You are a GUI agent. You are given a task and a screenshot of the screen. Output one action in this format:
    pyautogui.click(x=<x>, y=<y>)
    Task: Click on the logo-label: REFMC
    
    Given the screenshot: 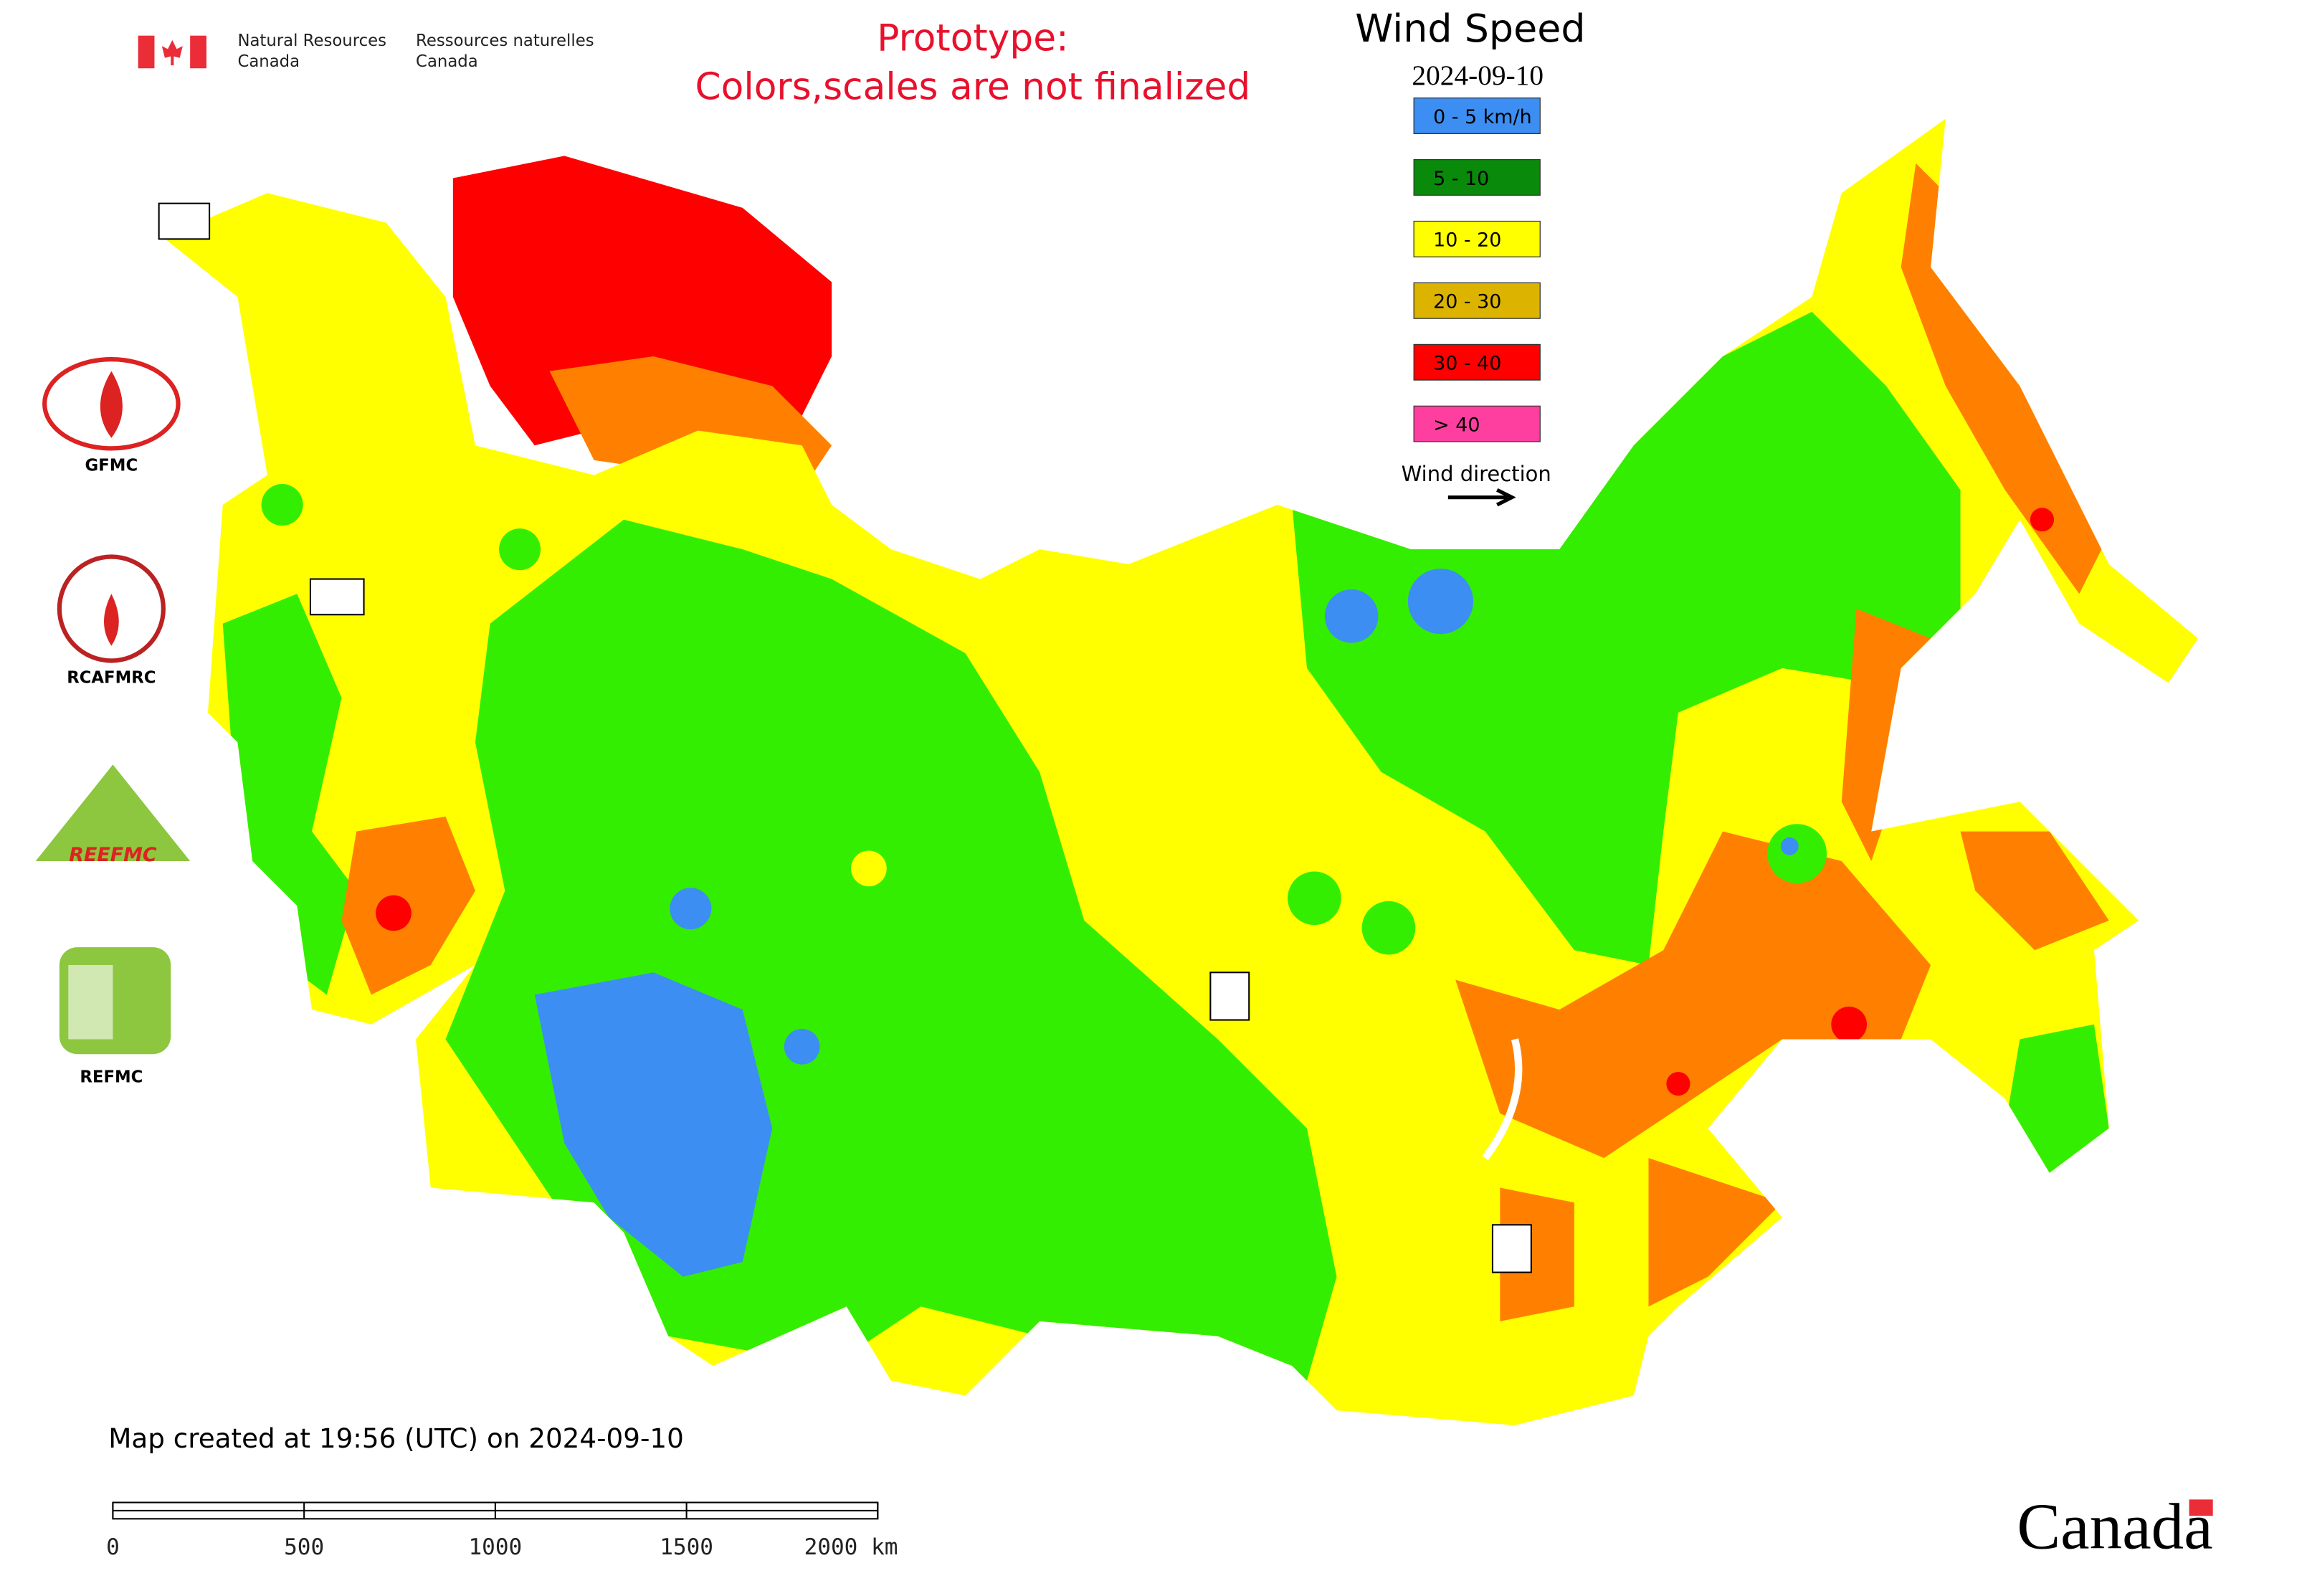 What is the action you would take?
    pyautogui.click(x=112, y=1077)
    